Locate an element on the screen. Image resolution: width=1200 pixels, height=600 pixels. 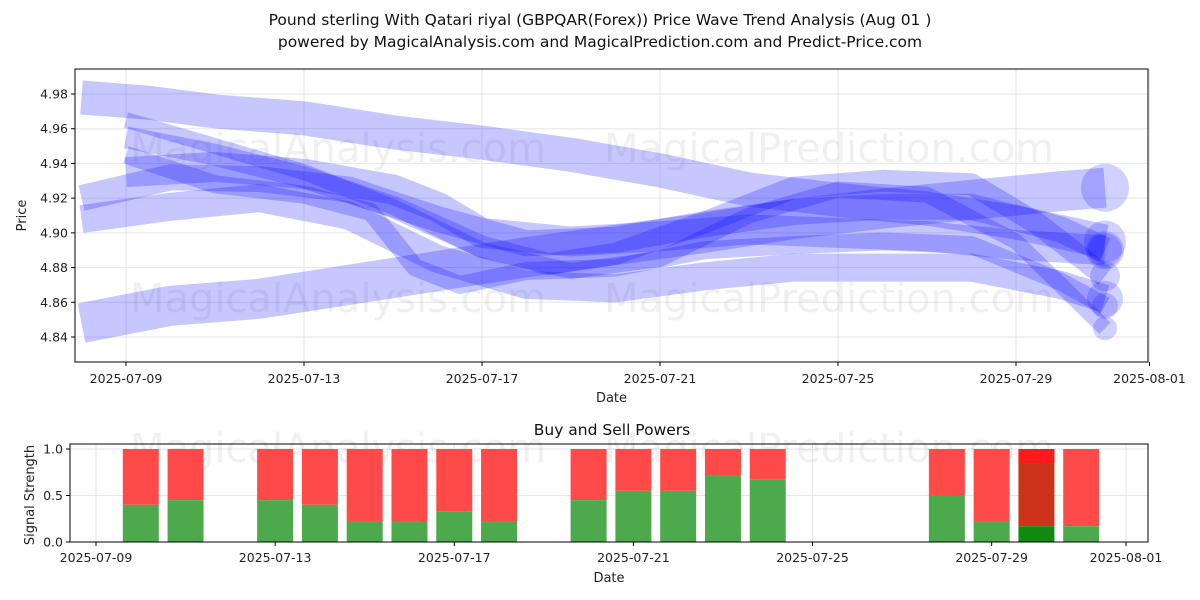
price-wave-band is located at coordinates (594, 213).